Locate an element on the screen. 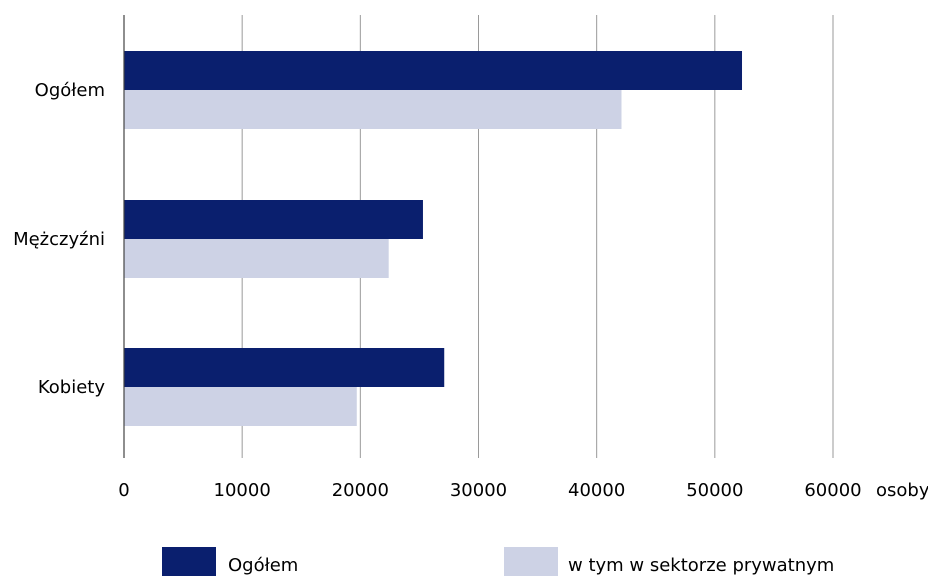 This screenshot has height=576, width=928. legend-label: w tym w sektorze prywatnym is located at coordinates (701, 565).